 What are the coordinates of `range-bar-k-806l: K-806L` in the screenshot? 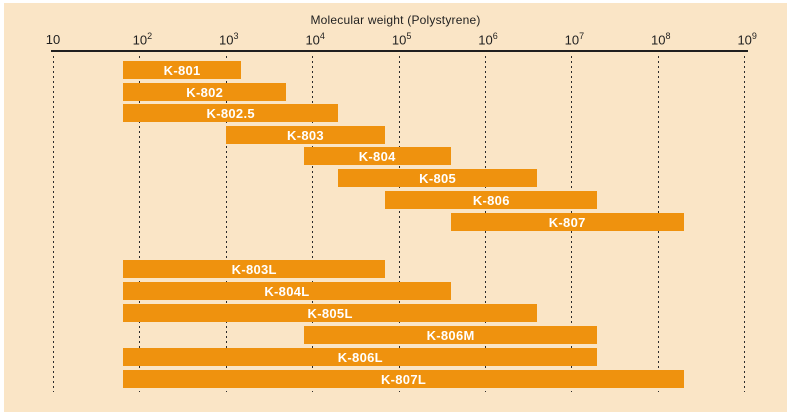 It's located at (360, 357).